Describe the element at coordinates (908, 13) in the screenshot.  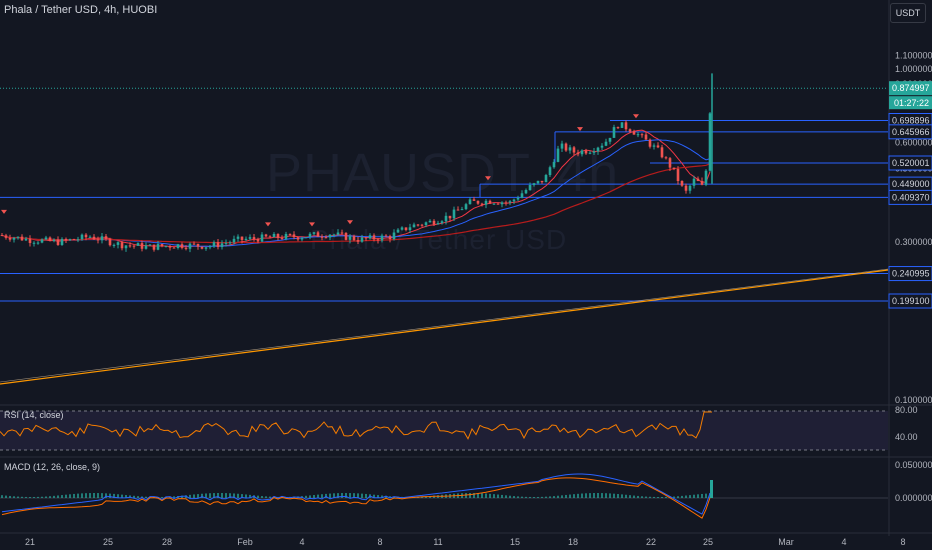
I see `currency-button: USDT` at that location.